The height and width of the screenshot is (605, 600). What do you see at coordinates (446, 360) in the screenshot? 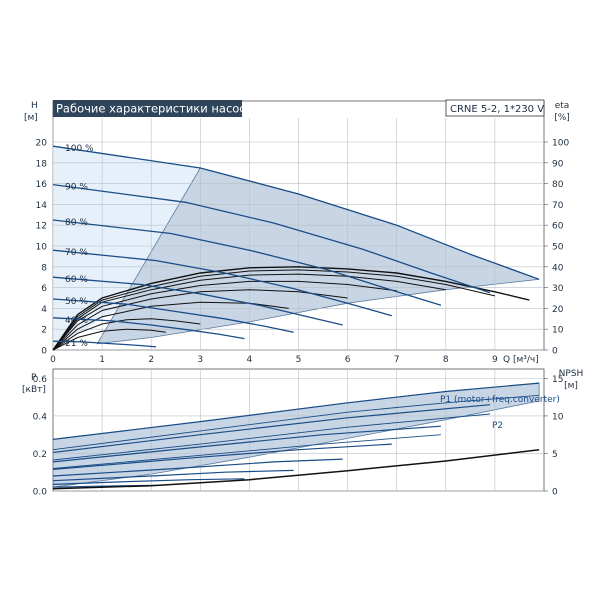
I see `head-x-tick-label: 8` at bounding box center [446, 360].